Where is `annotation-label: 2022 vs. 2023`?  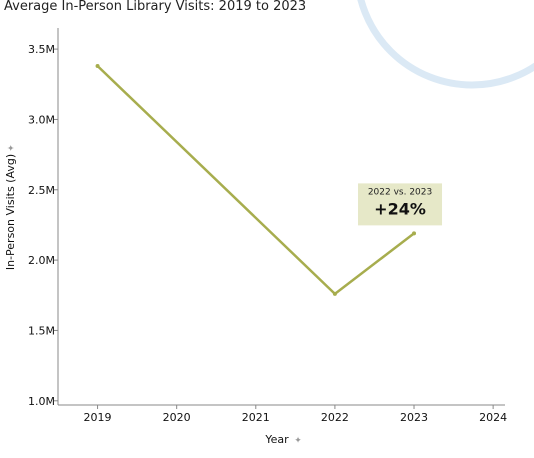
annotation-label: 2022 vs. 2023 is located at coordinates (400, 192).